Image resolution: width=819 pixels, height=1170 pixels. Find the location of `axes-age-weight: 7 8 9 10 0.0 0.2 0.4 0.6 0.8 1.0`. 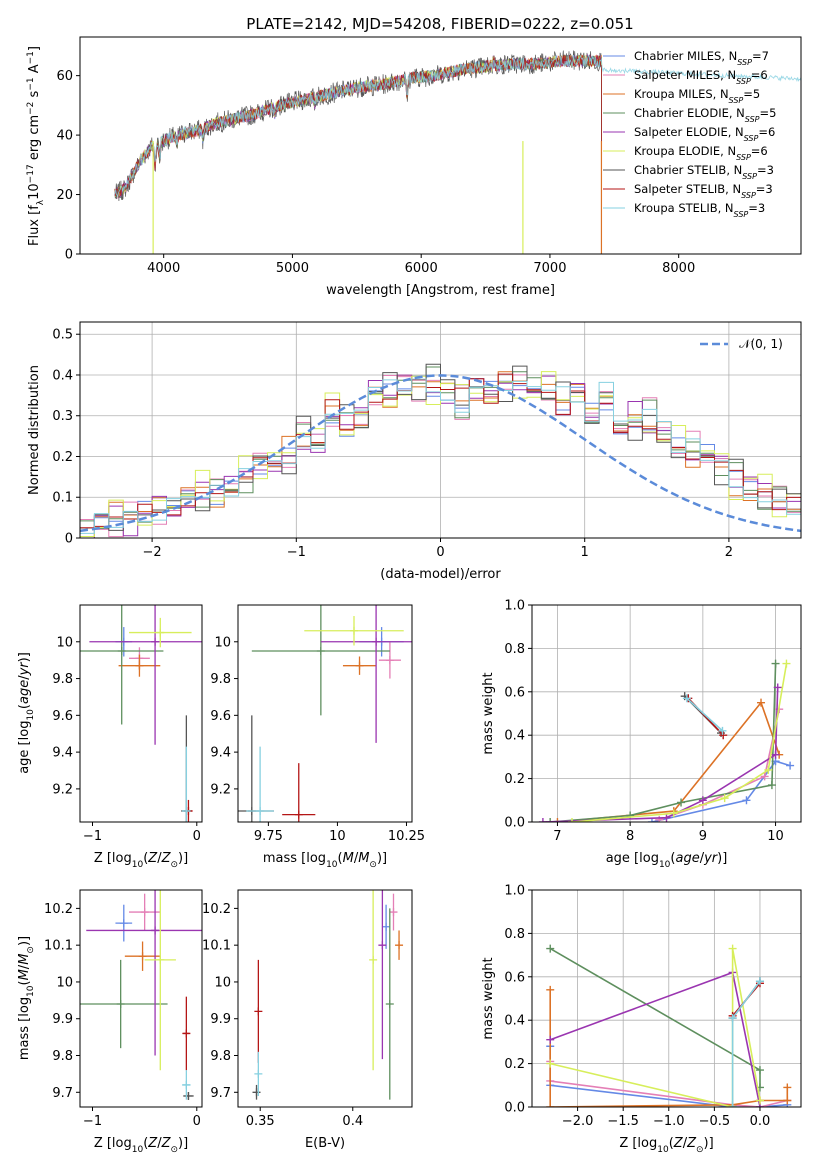

axes-age-weight: 7 8 9 10 0.0 0.2 0.4 0.6 0.8 1.0 is located at coordinates (653, 721).